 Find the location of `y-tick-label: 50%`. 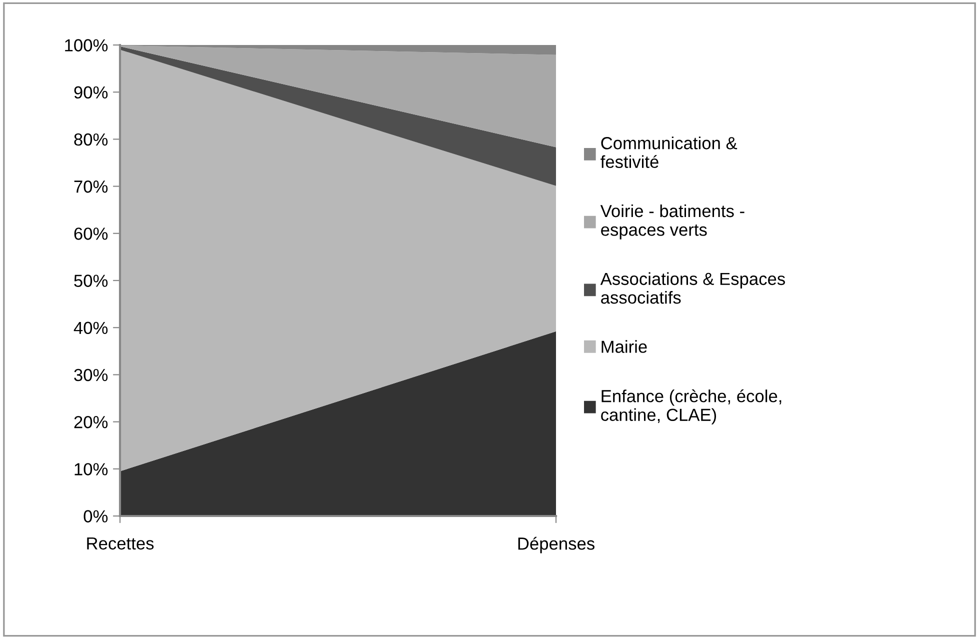

y-tick-label: 50% is located at coordinates (91, 280).